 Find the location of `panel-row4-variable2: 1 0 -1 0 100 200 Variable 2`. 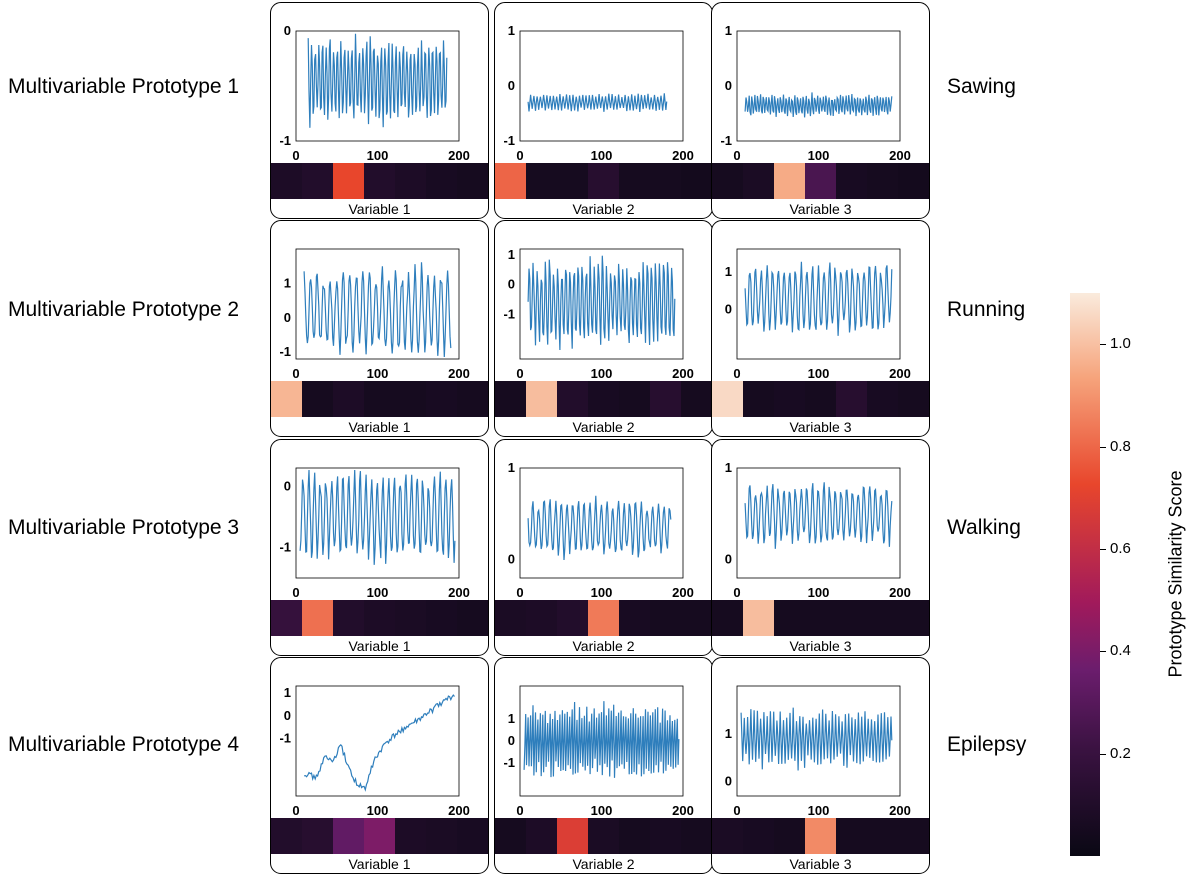

panel-row4-variable2: 1 0 -1 0 100 200 Variable 2 is located at coordinates (603, 765).